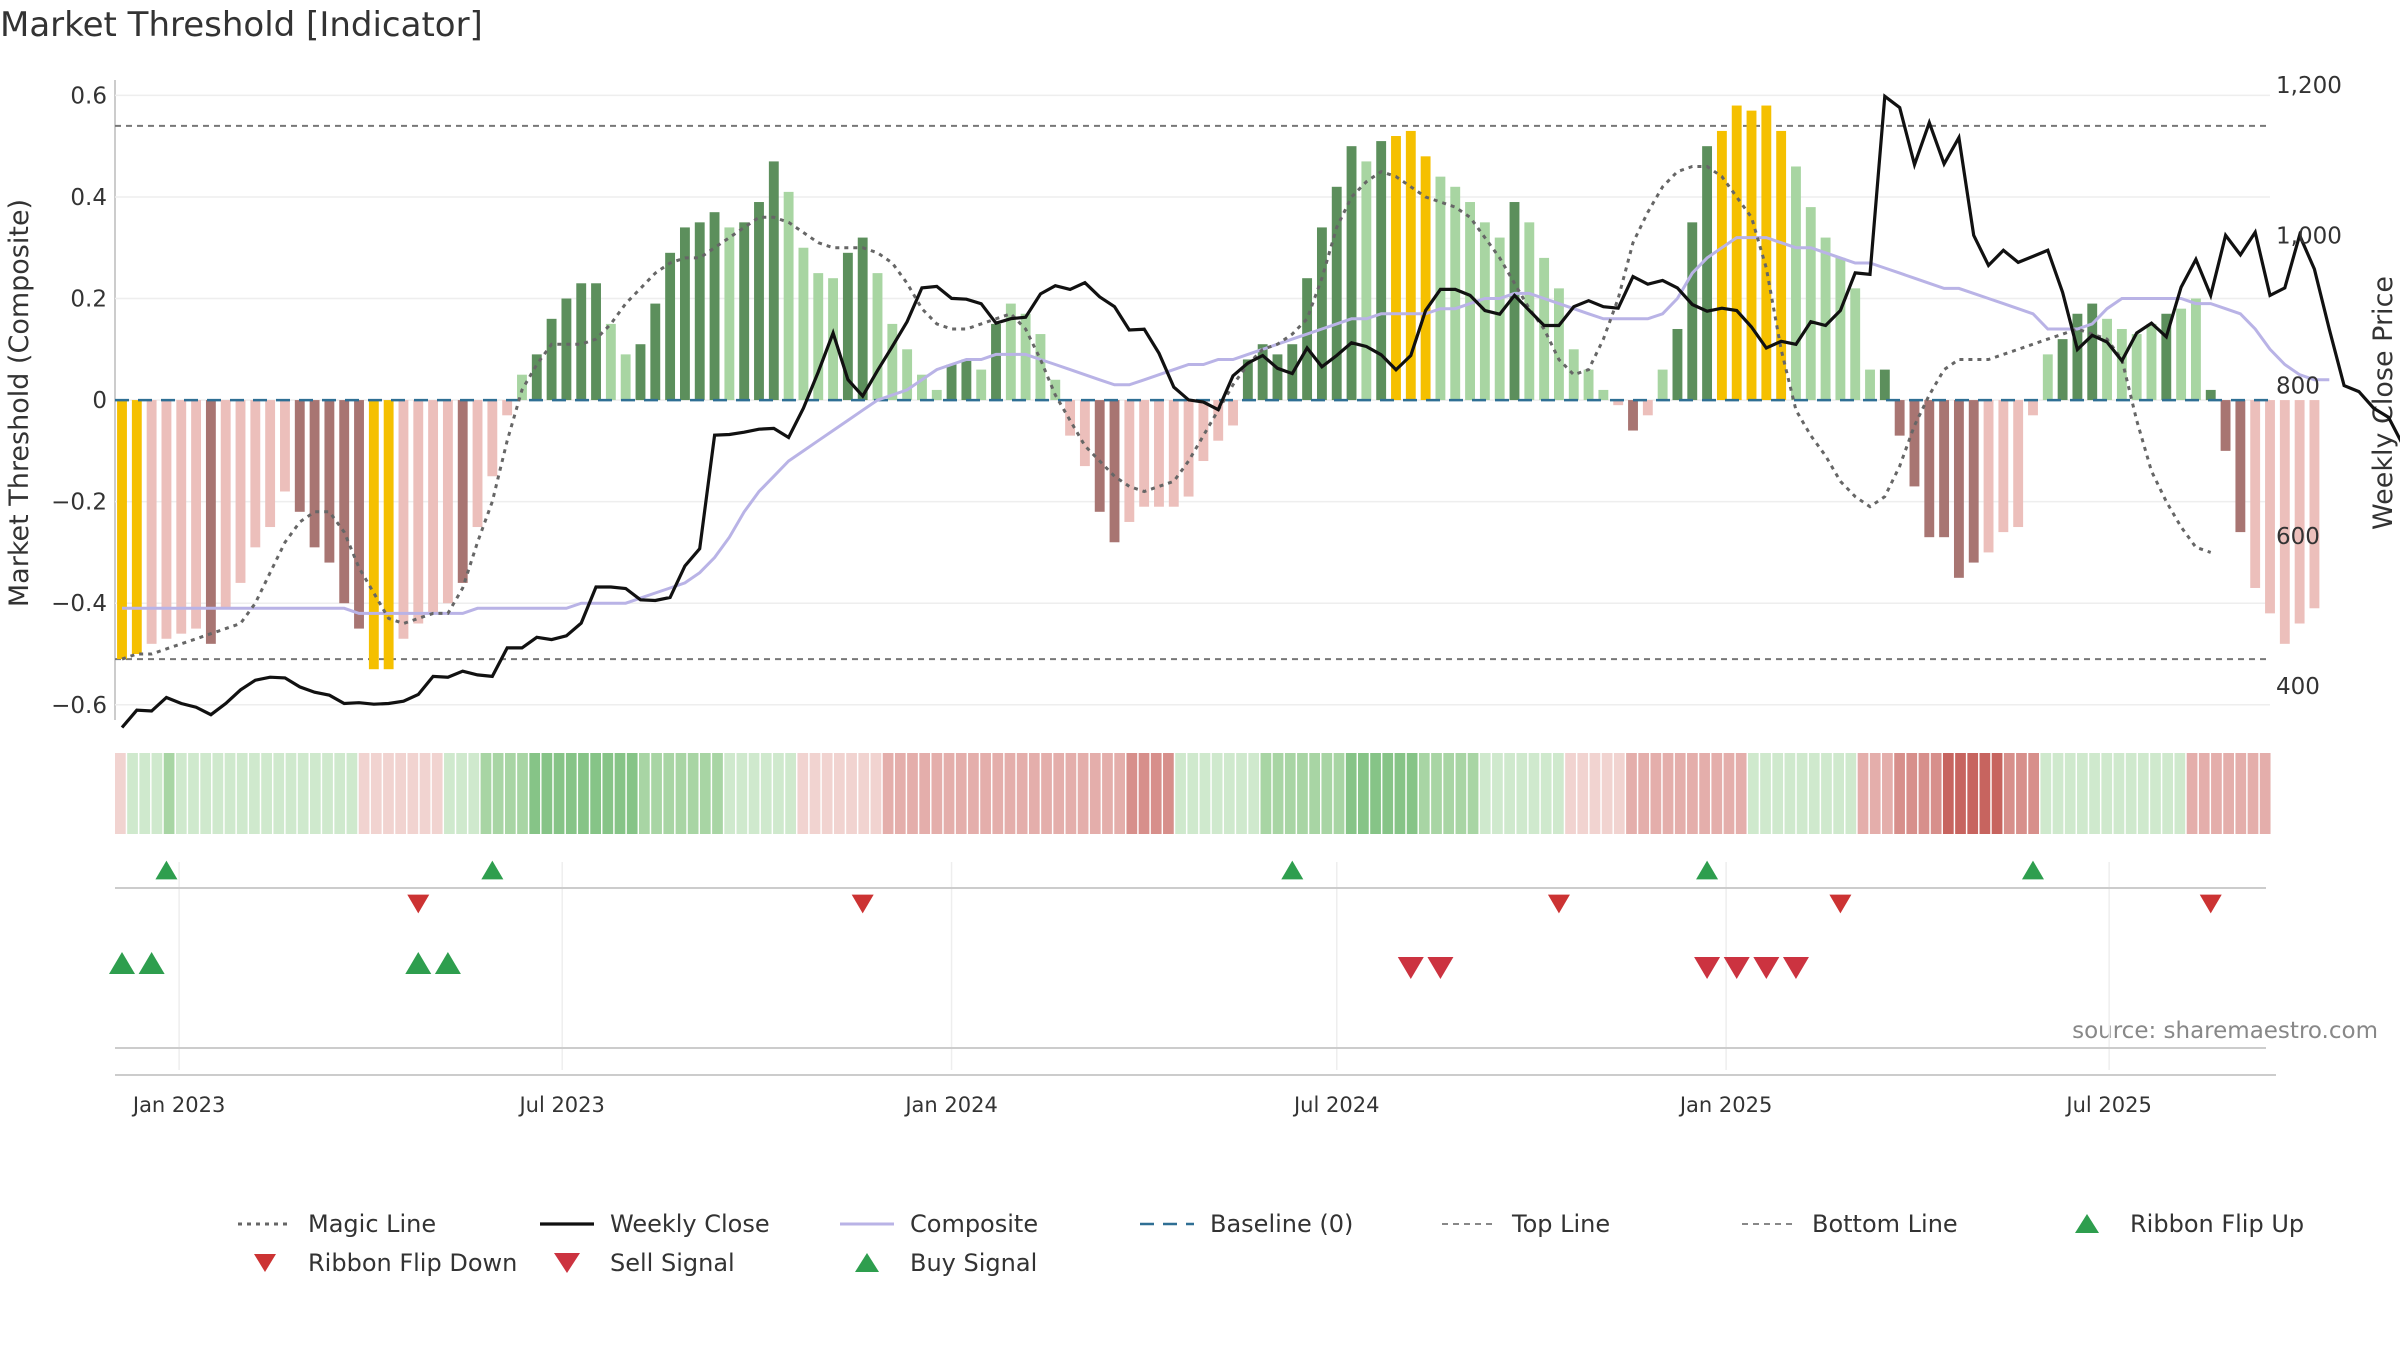  I want to click on y2-tick-label: 800, so click(2298, 387).